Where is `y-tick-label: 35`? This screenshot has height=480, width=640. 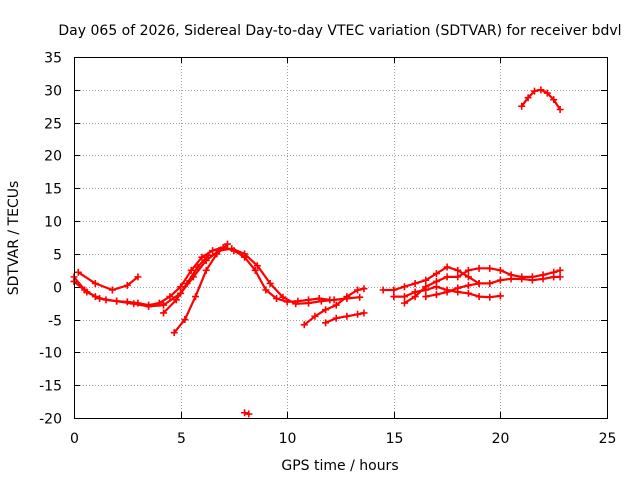 y-tick-label: 35 is located at coordinates (53, 59).